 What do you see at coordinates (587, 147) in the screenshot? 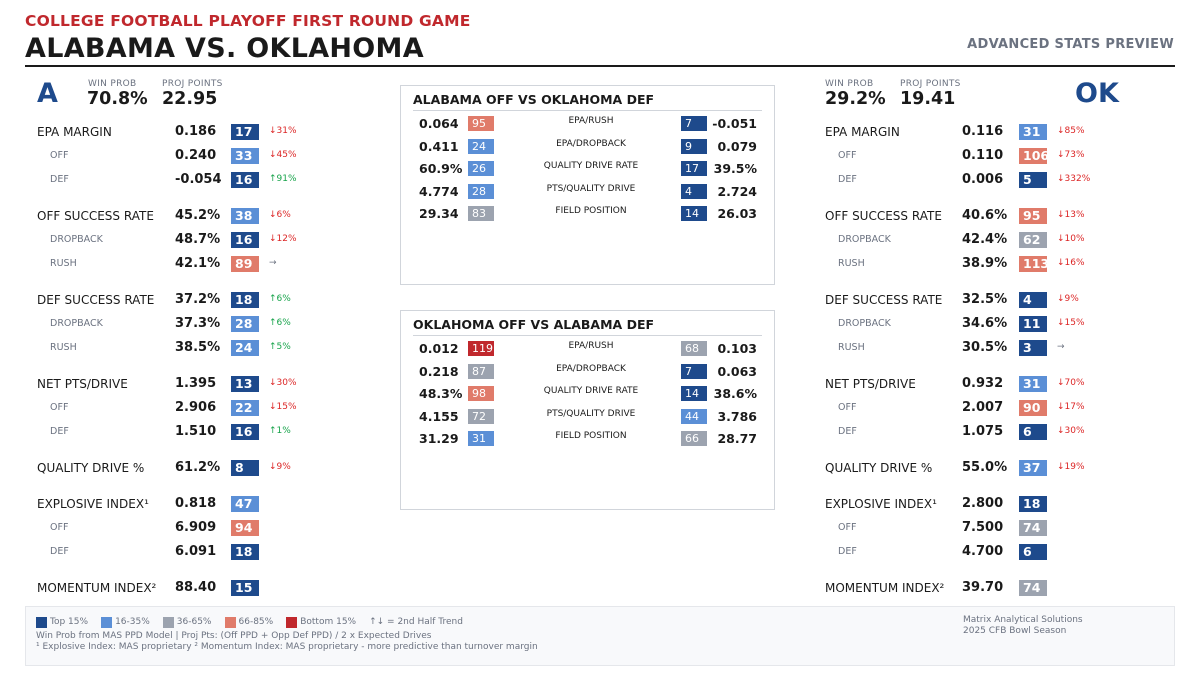
I see `matchup-row: 0.411 24 EPA/DROPBACK 9 0.079` at bounding box center [587, 147].